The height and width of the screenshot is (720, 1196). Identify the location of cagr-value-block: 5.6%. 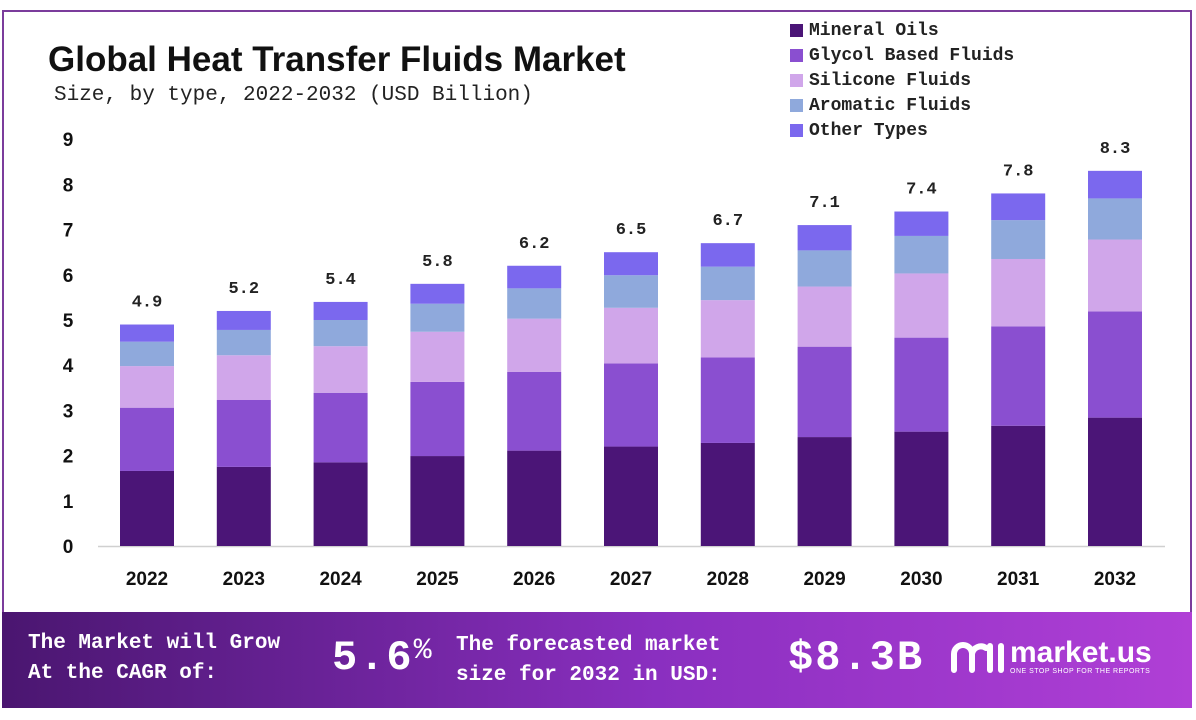
(383, 658).